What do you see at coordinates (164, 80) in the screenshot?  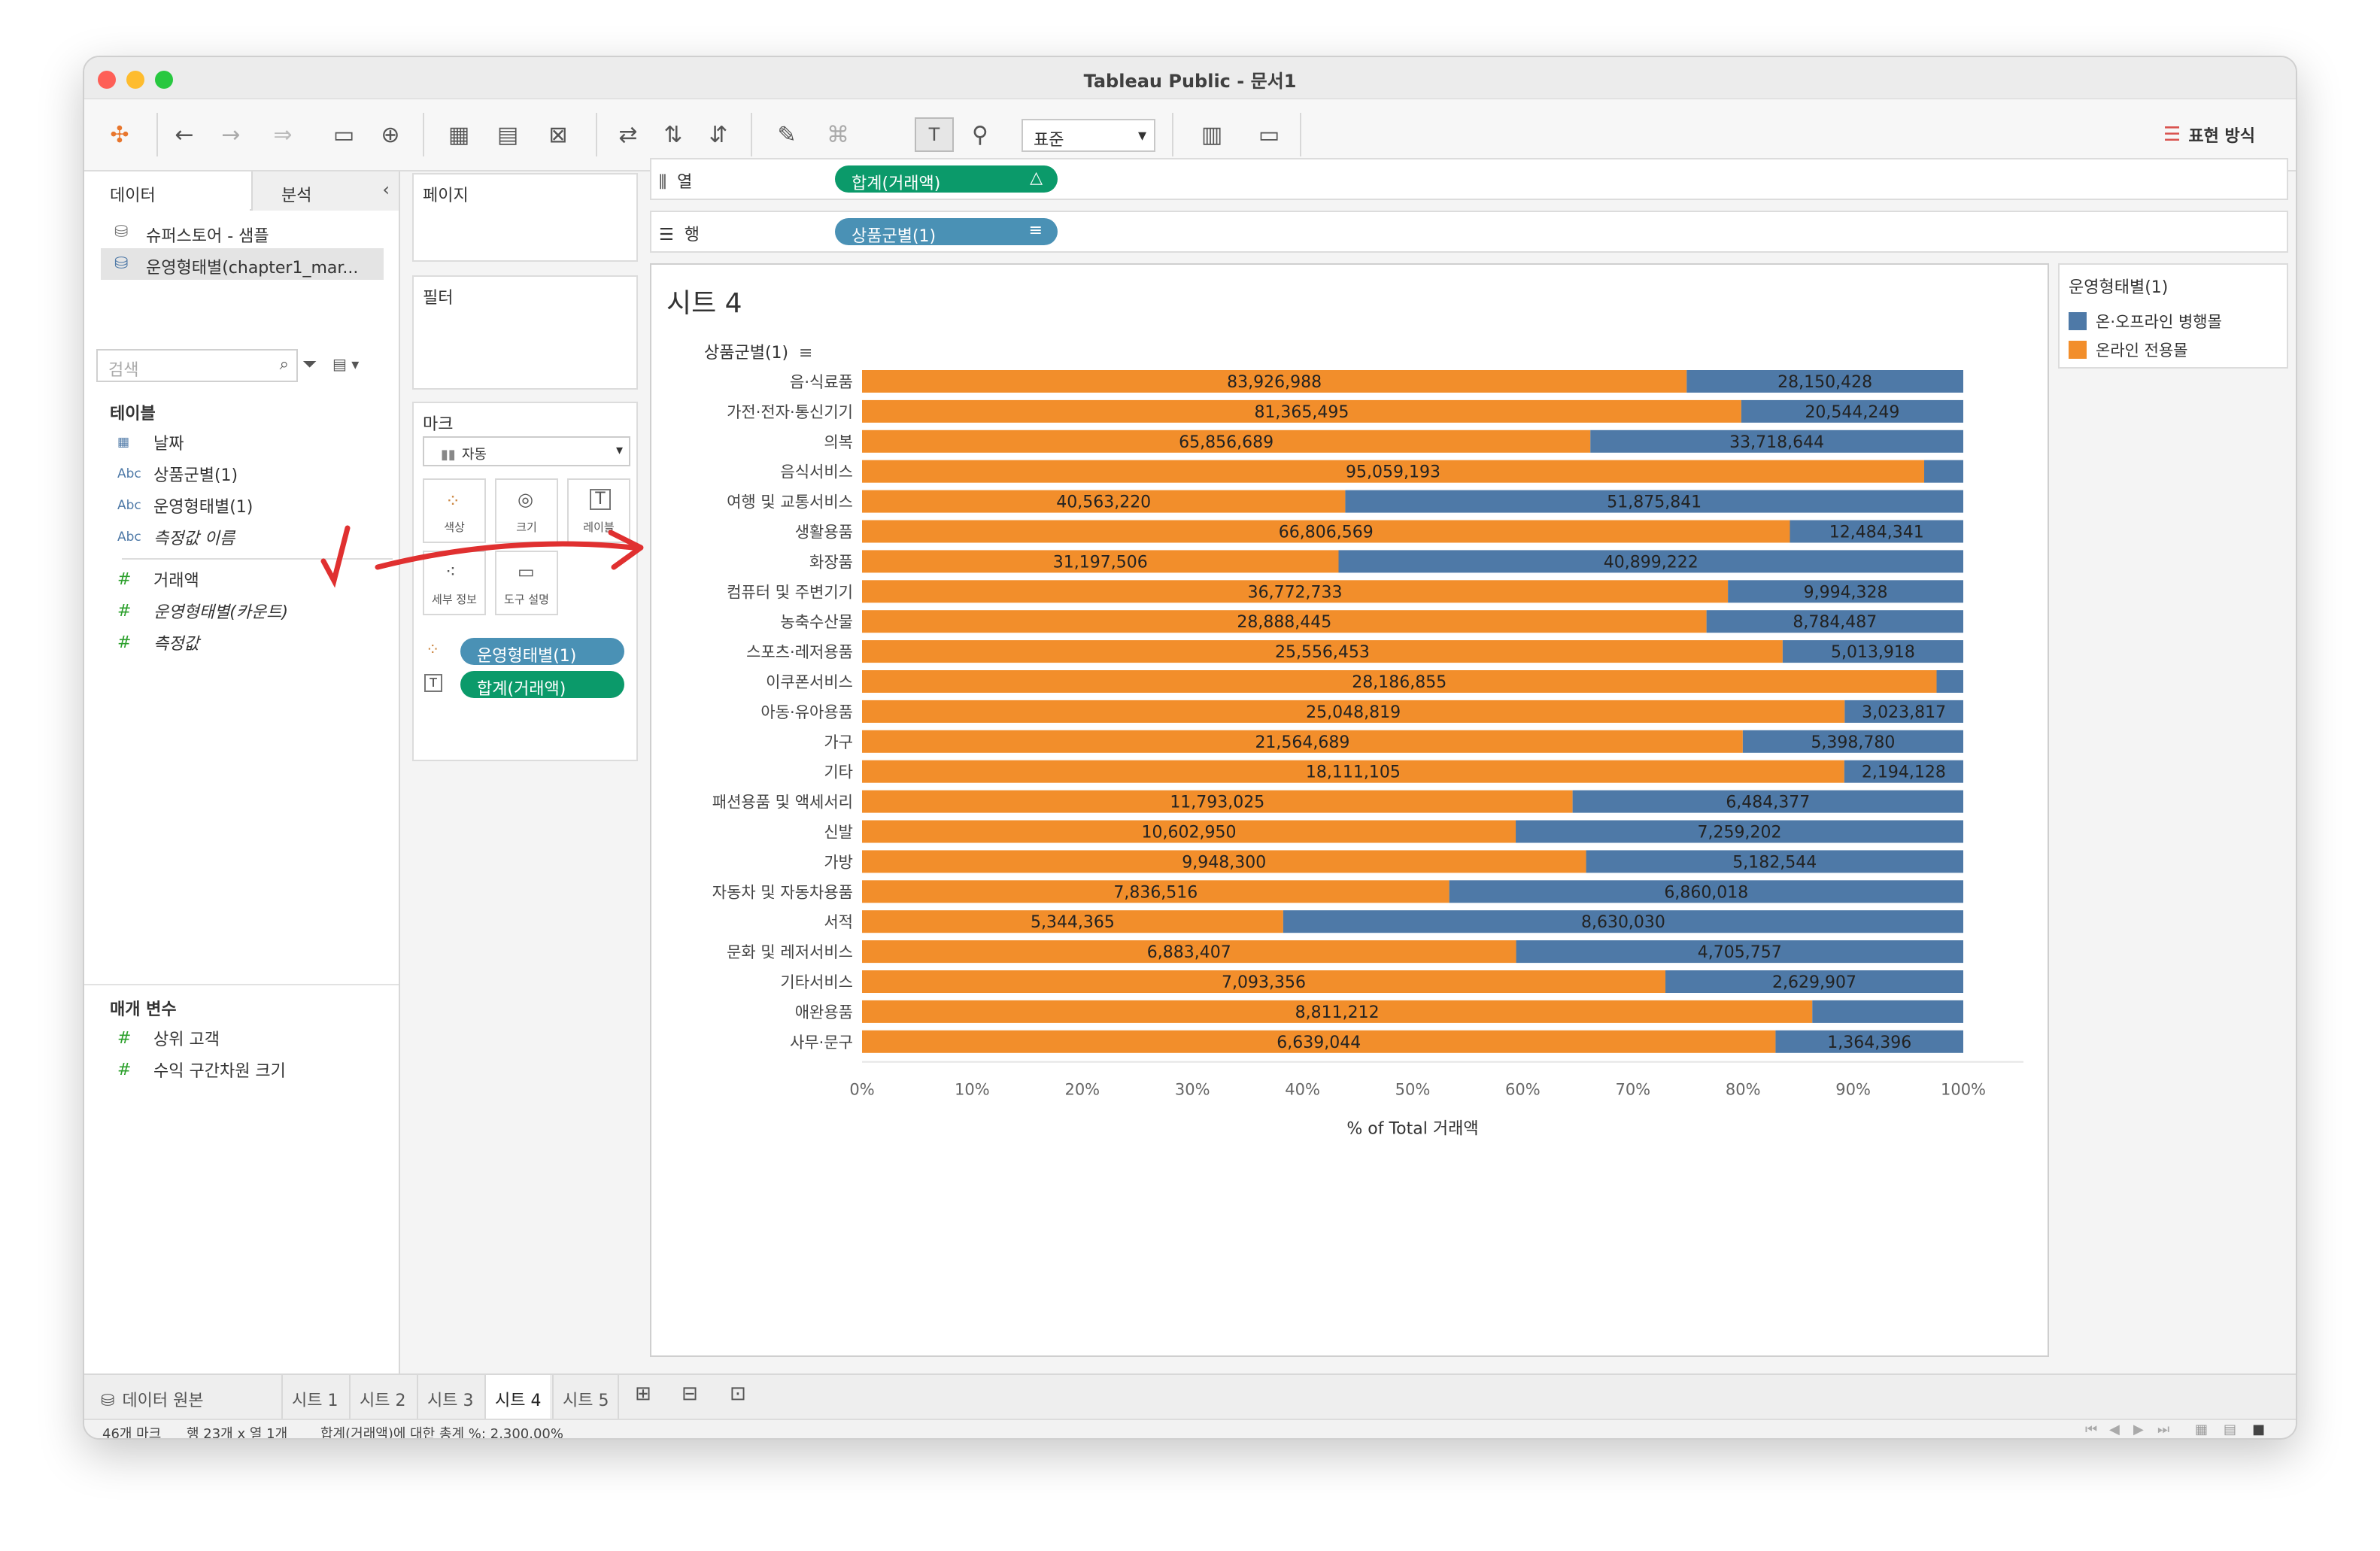 I see `zoom-window-button` at bounding box center [164, 80].